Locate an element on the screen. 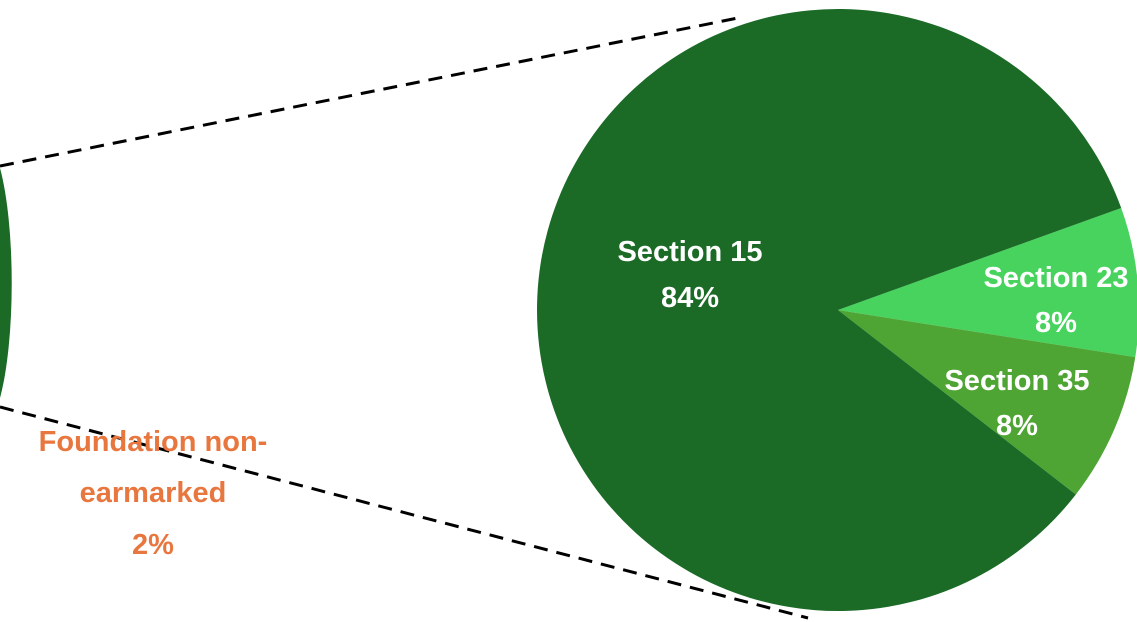 This screenshot has height=622, width=1137. label-section-15-name: Section 15 is located at coordinates (689, 252).